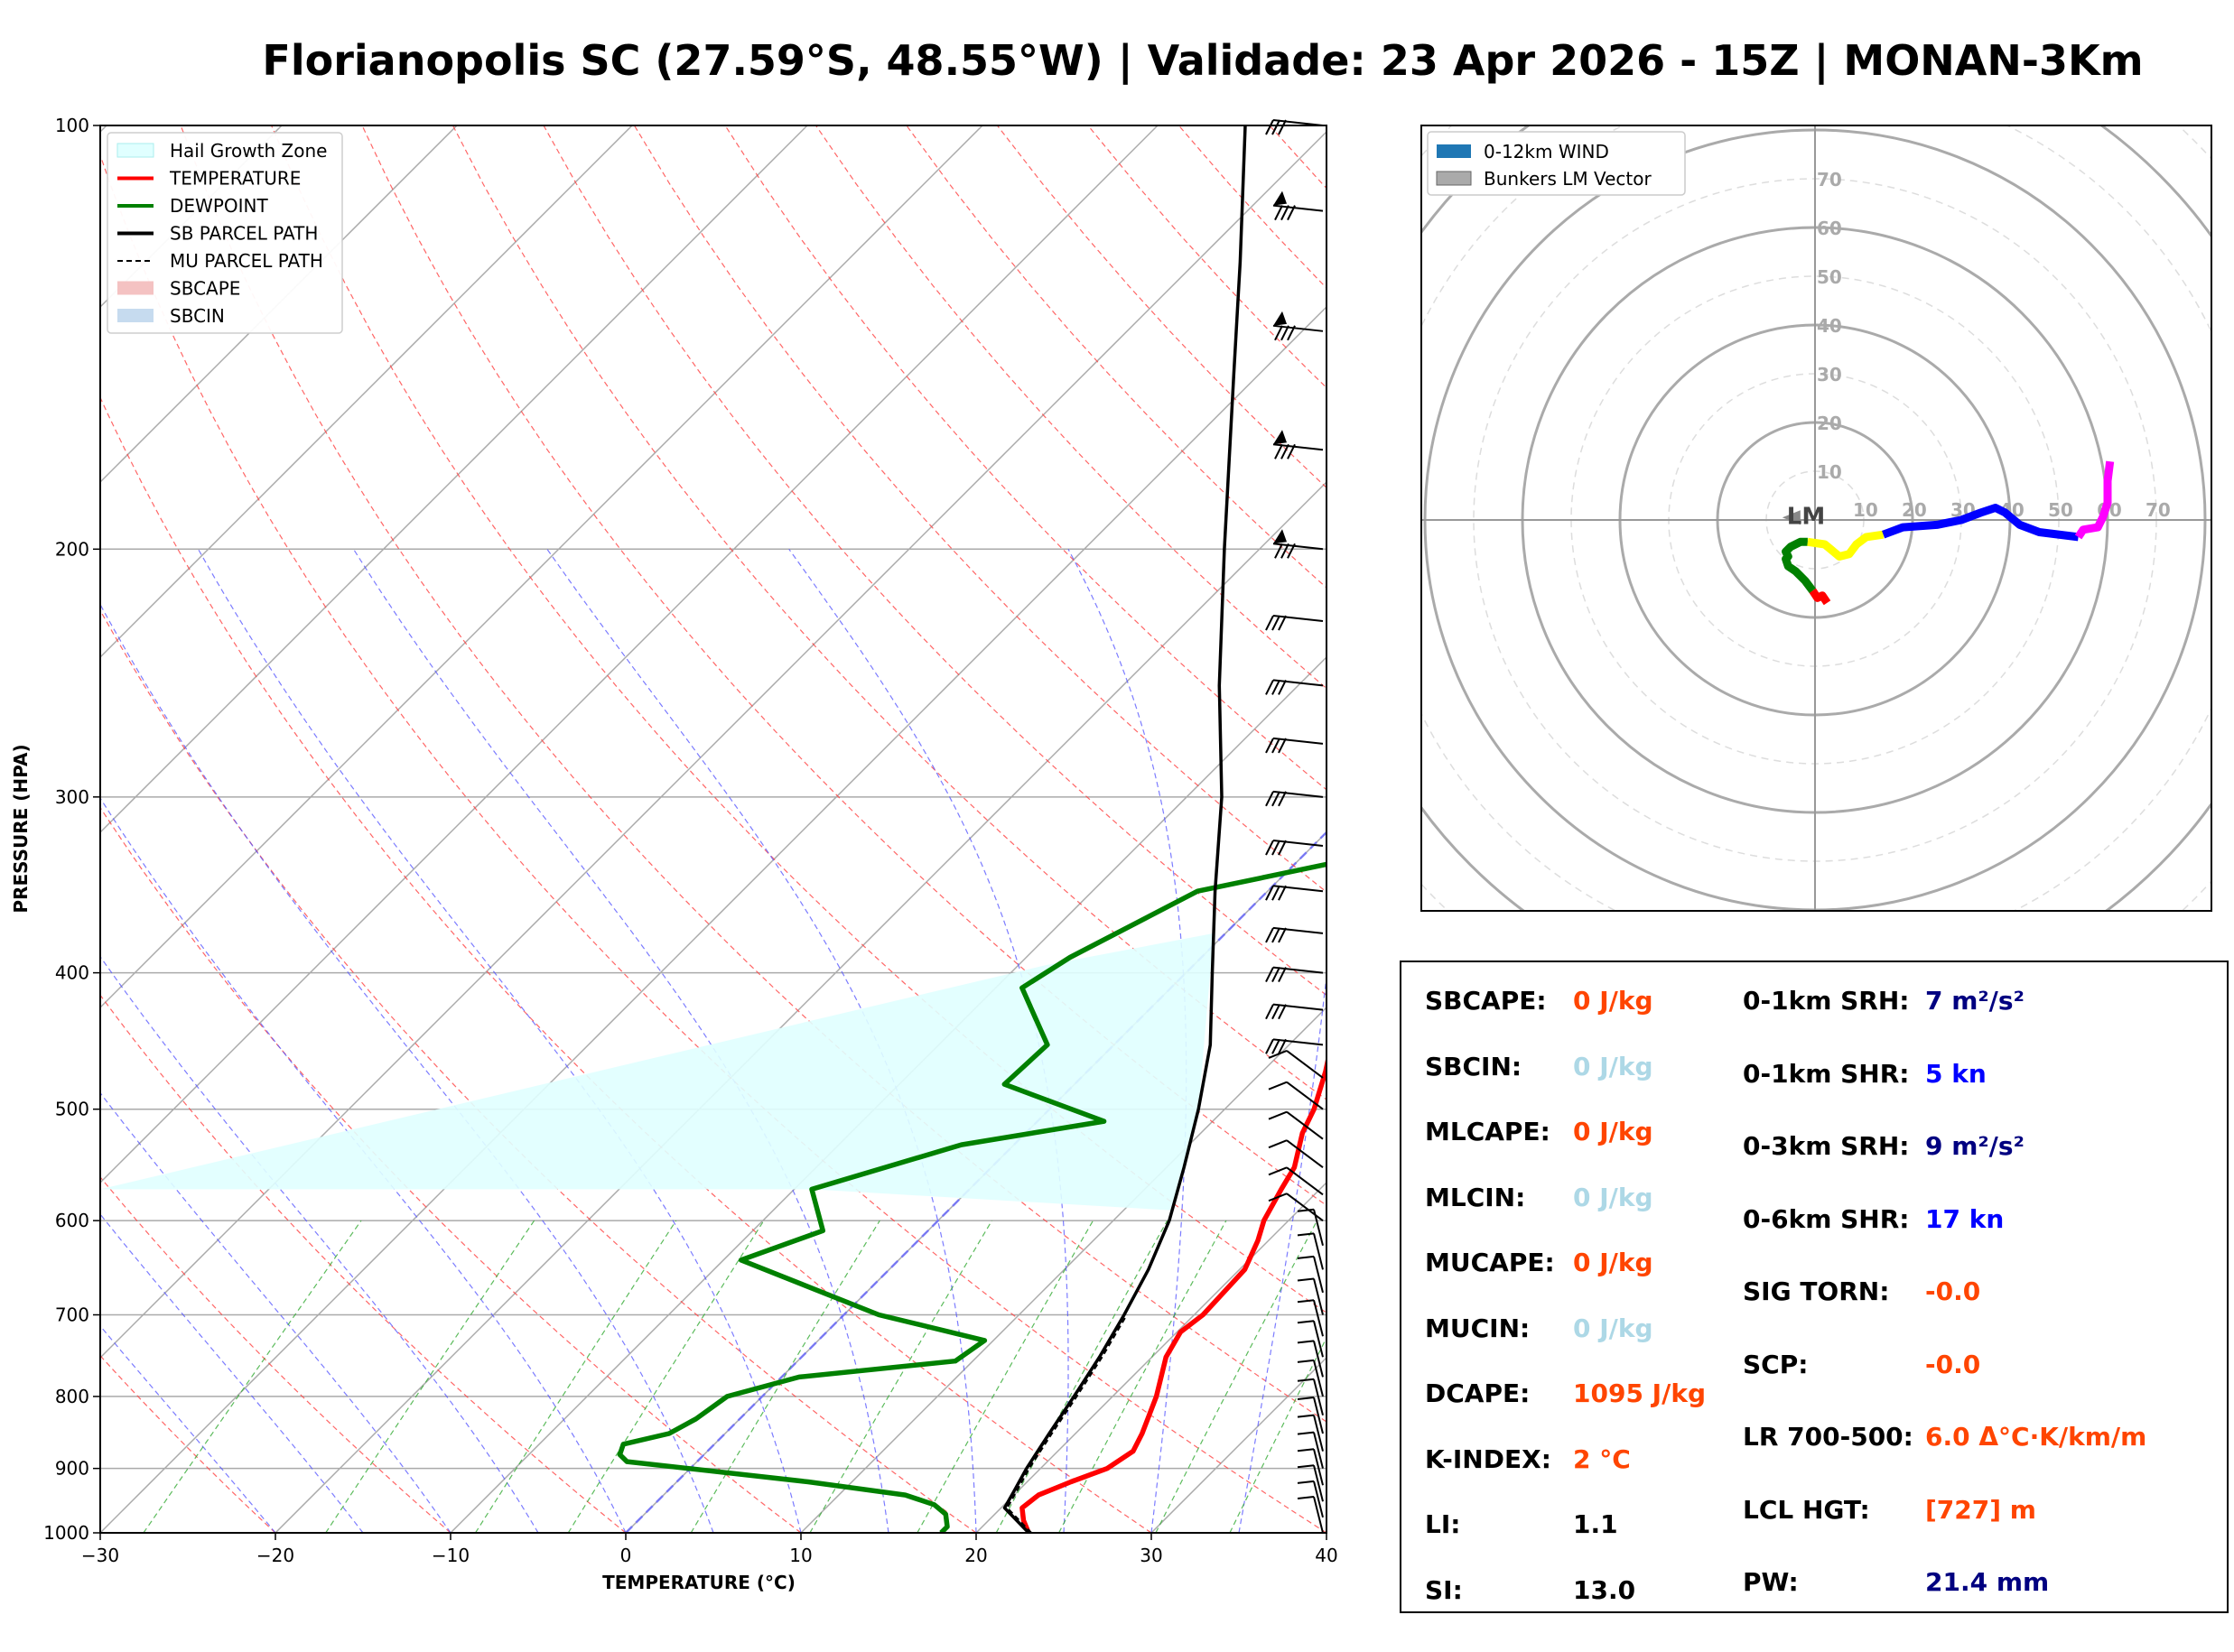 This screenshot has height=1652, width=2234. I want to click on hodo-ring-label: 40, so click(1829, 326).